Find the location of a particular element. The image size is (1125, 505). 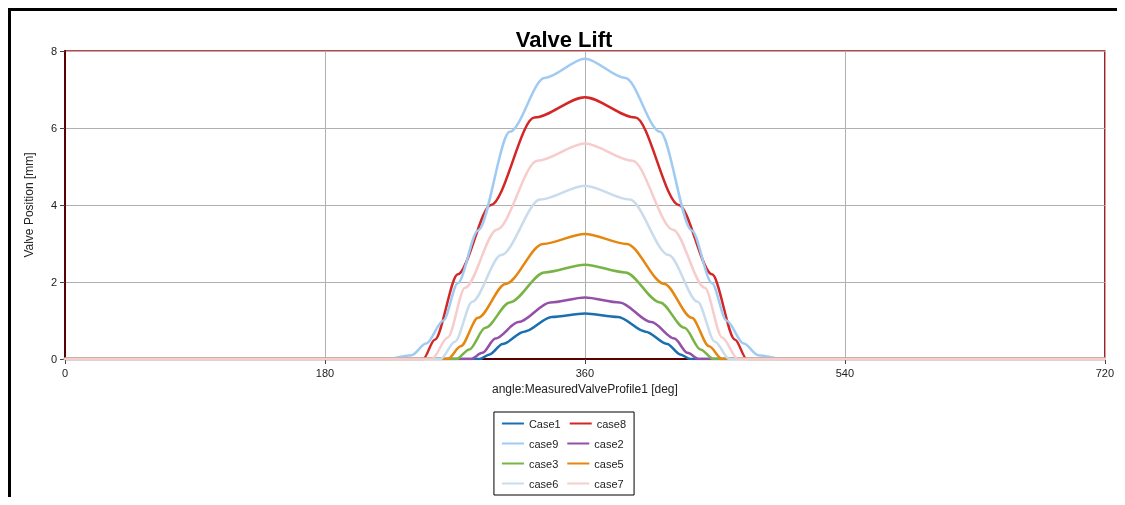

legend-label: case5 is located at coordinates (609, 463).